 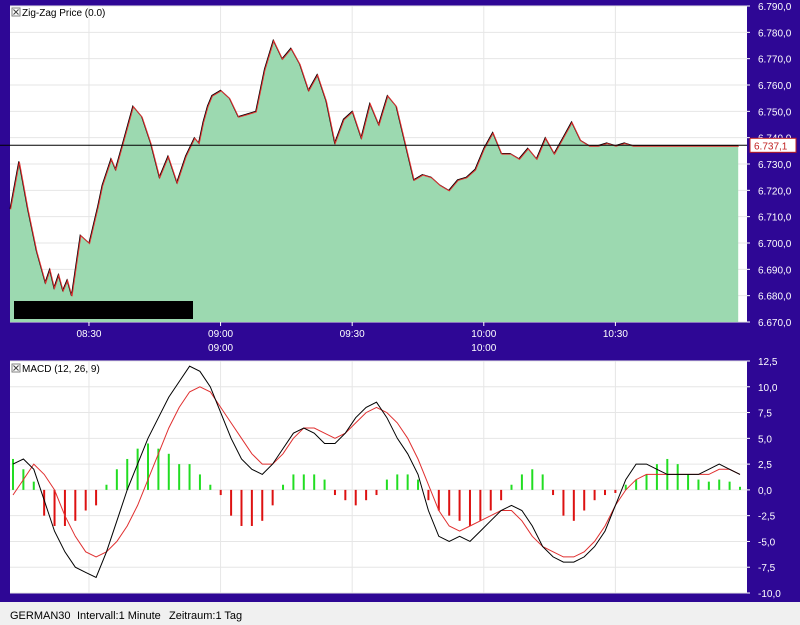 What do you see at coordinates (220, 334) in the screenshot?
I see `price-x-tick-label: 09:00` at bounding box center [220, 334].